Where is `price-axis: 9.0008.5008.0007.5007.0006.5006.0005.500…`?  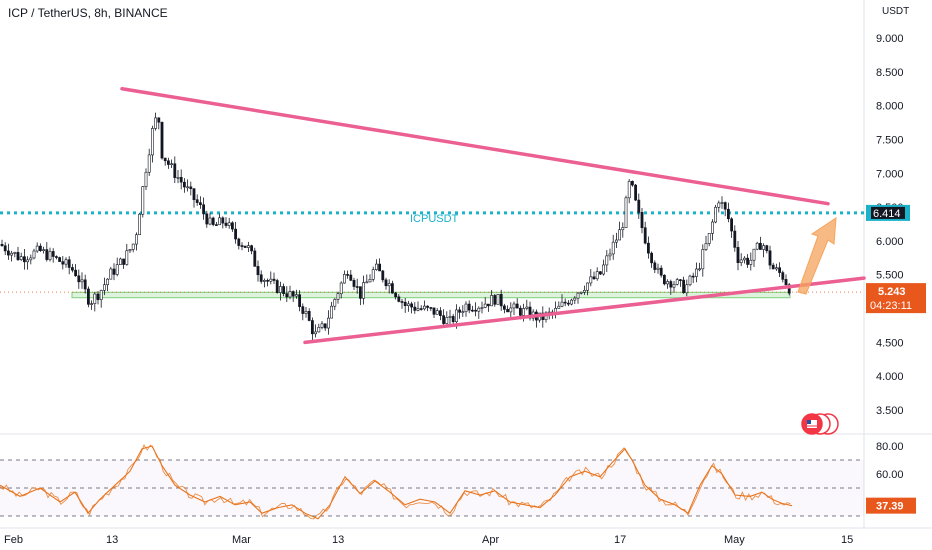
price-axis: 9.0008.5008.0007.5007.0006.5006.0005.500… is located at coordinates (890, 225).